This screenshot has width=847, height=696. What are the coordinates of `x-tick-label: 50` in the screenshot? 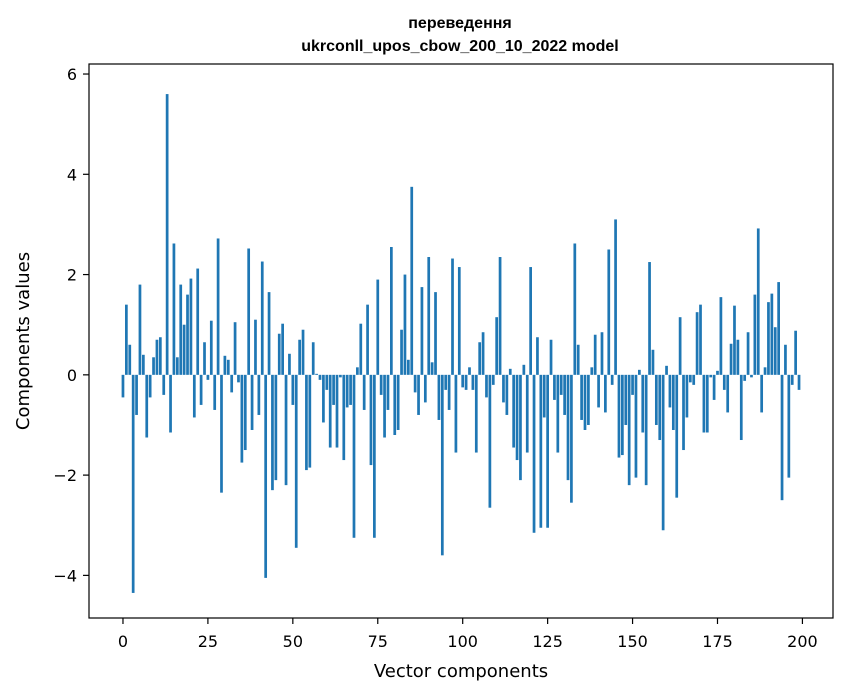 It's located at (293, 641).